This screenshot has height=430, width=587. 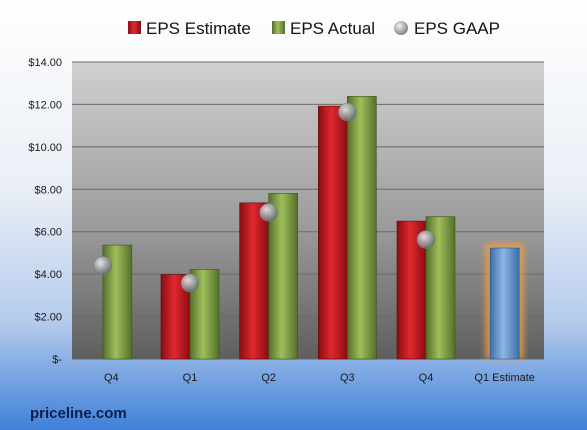 I want to click on legend-label-gaap: EPS GAAP, so click(x=457, y=28).